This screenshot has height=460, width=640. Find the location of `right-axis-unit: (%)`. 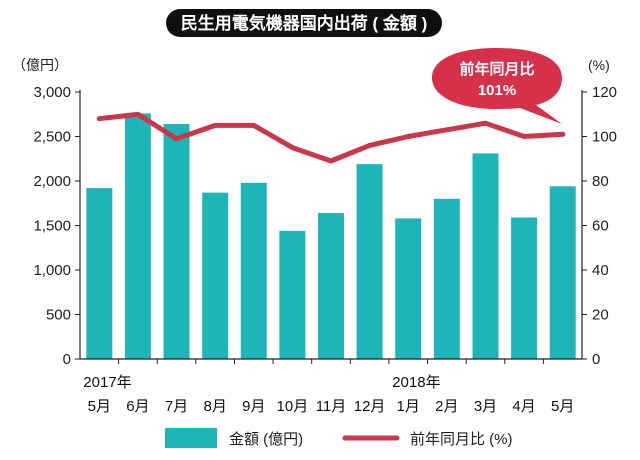

right-axis-unit: (%) is located at coordinates (599, 65).